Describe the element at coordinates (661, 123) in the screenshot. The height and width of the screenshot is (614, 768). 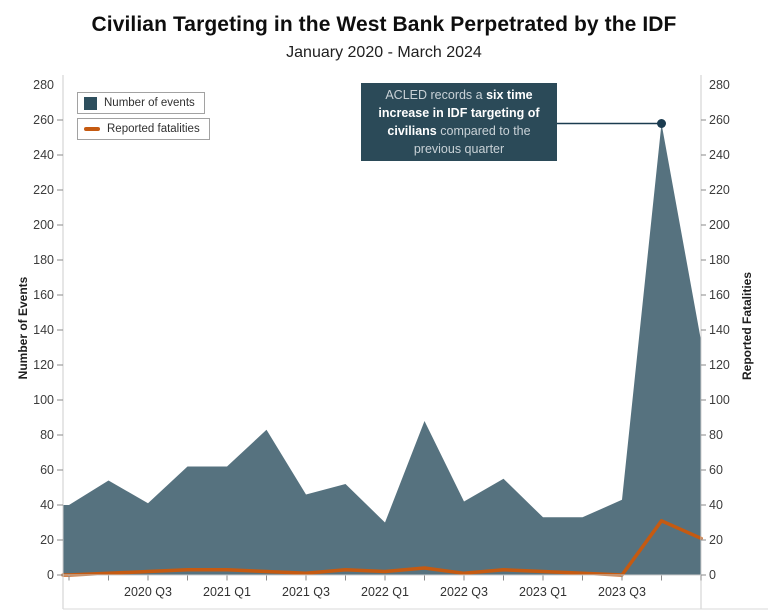
I see `peak-marker-dot` at that location.